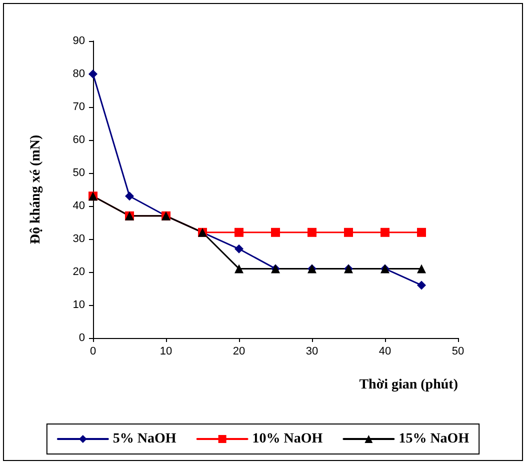  Describe the element at coordinates (78, 41) in the screenshot. I see `y-tick-label: 90` at that location.